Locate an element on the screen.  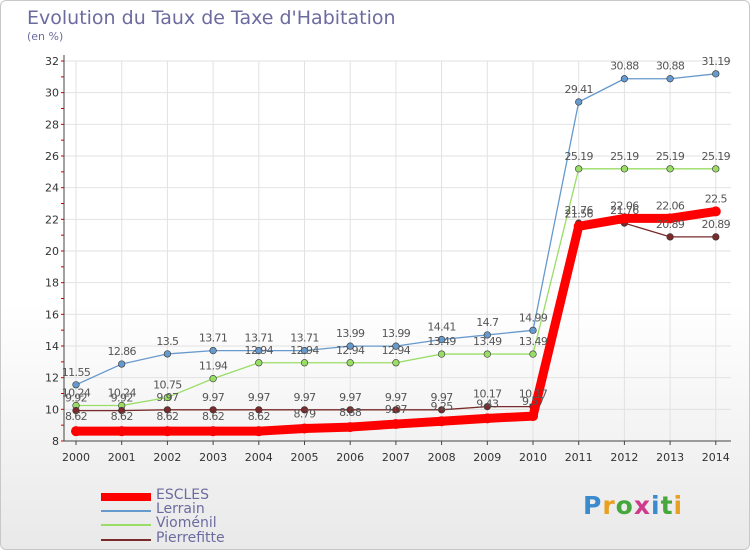
data-label: 21.56 is located at coordinates (578, 213).